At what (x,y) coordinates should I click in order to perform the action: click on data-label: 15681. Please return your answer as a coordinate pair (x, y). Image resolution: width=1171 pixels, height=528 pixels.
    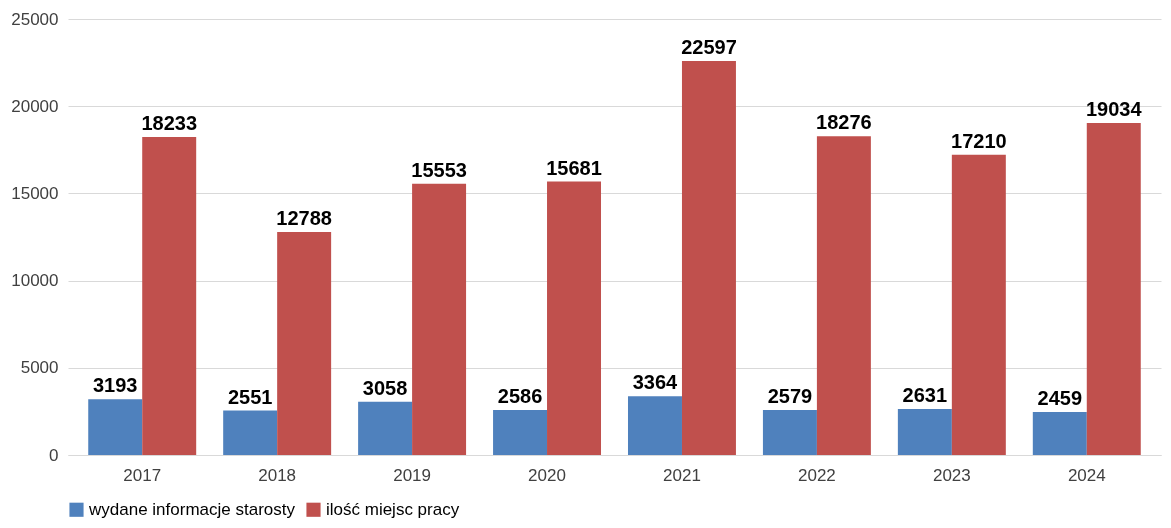
    Looking at the image, I should click on (574, 167).